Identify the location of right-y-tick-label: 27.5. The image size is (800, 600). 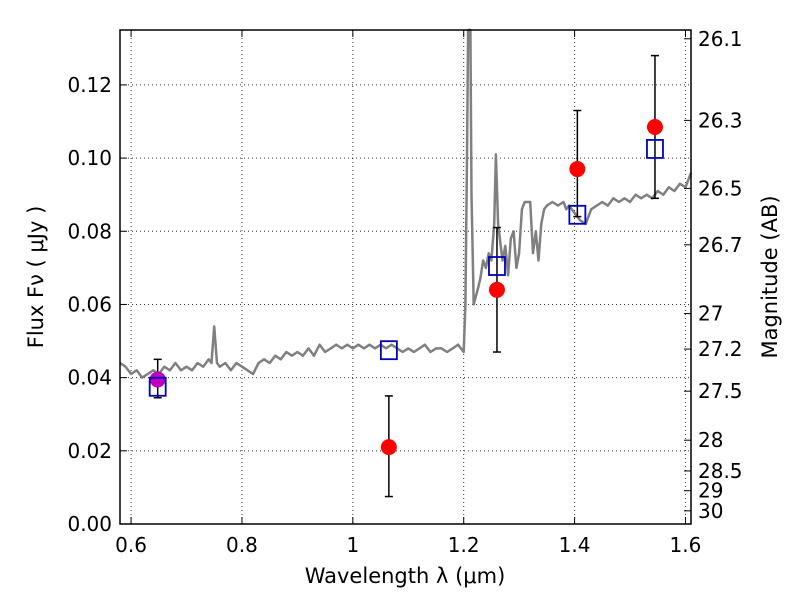
(720, 391).